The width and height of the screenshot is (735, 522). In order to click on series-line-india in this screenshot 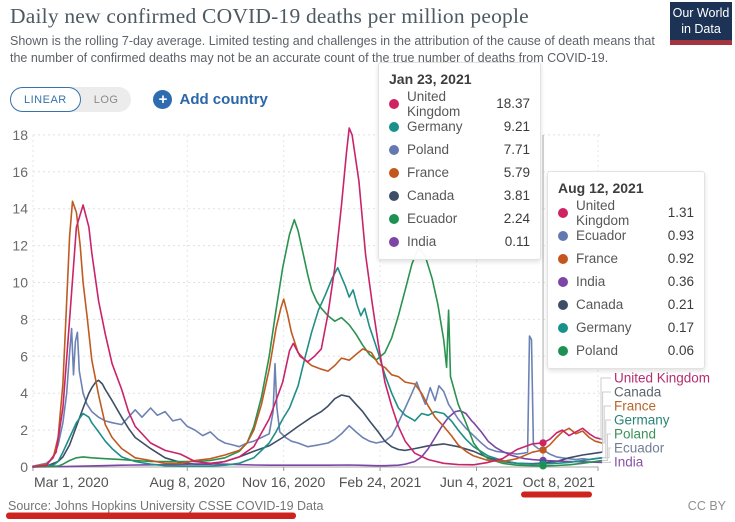, I will do `click(317, 438)`.